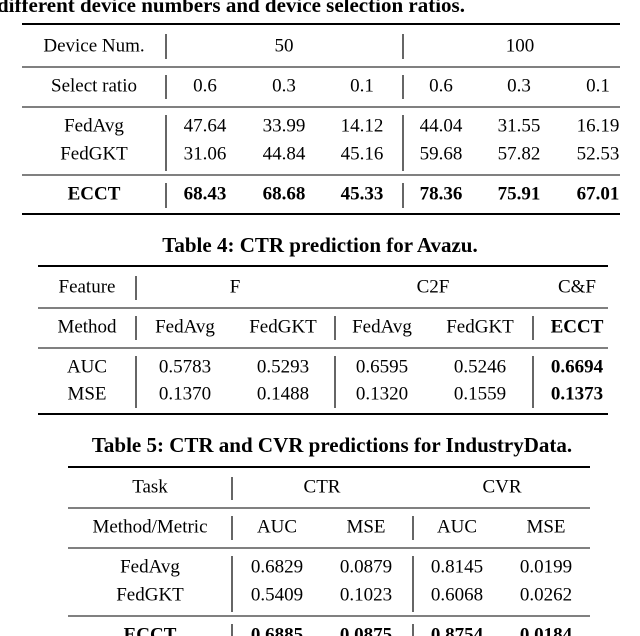 This screenshot has height=636, width=640. Describe the element at coordinates (284, 45) in the screenshot. I see `cell: 50` at that location.